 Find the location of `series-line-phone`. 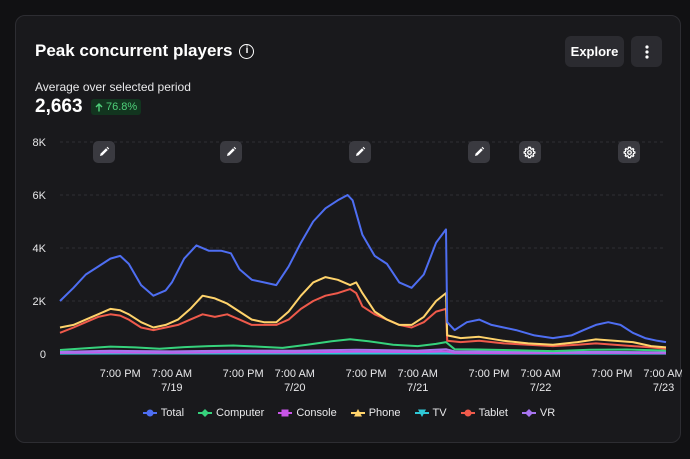

series-line-phone is located at coordinates (363, 312).